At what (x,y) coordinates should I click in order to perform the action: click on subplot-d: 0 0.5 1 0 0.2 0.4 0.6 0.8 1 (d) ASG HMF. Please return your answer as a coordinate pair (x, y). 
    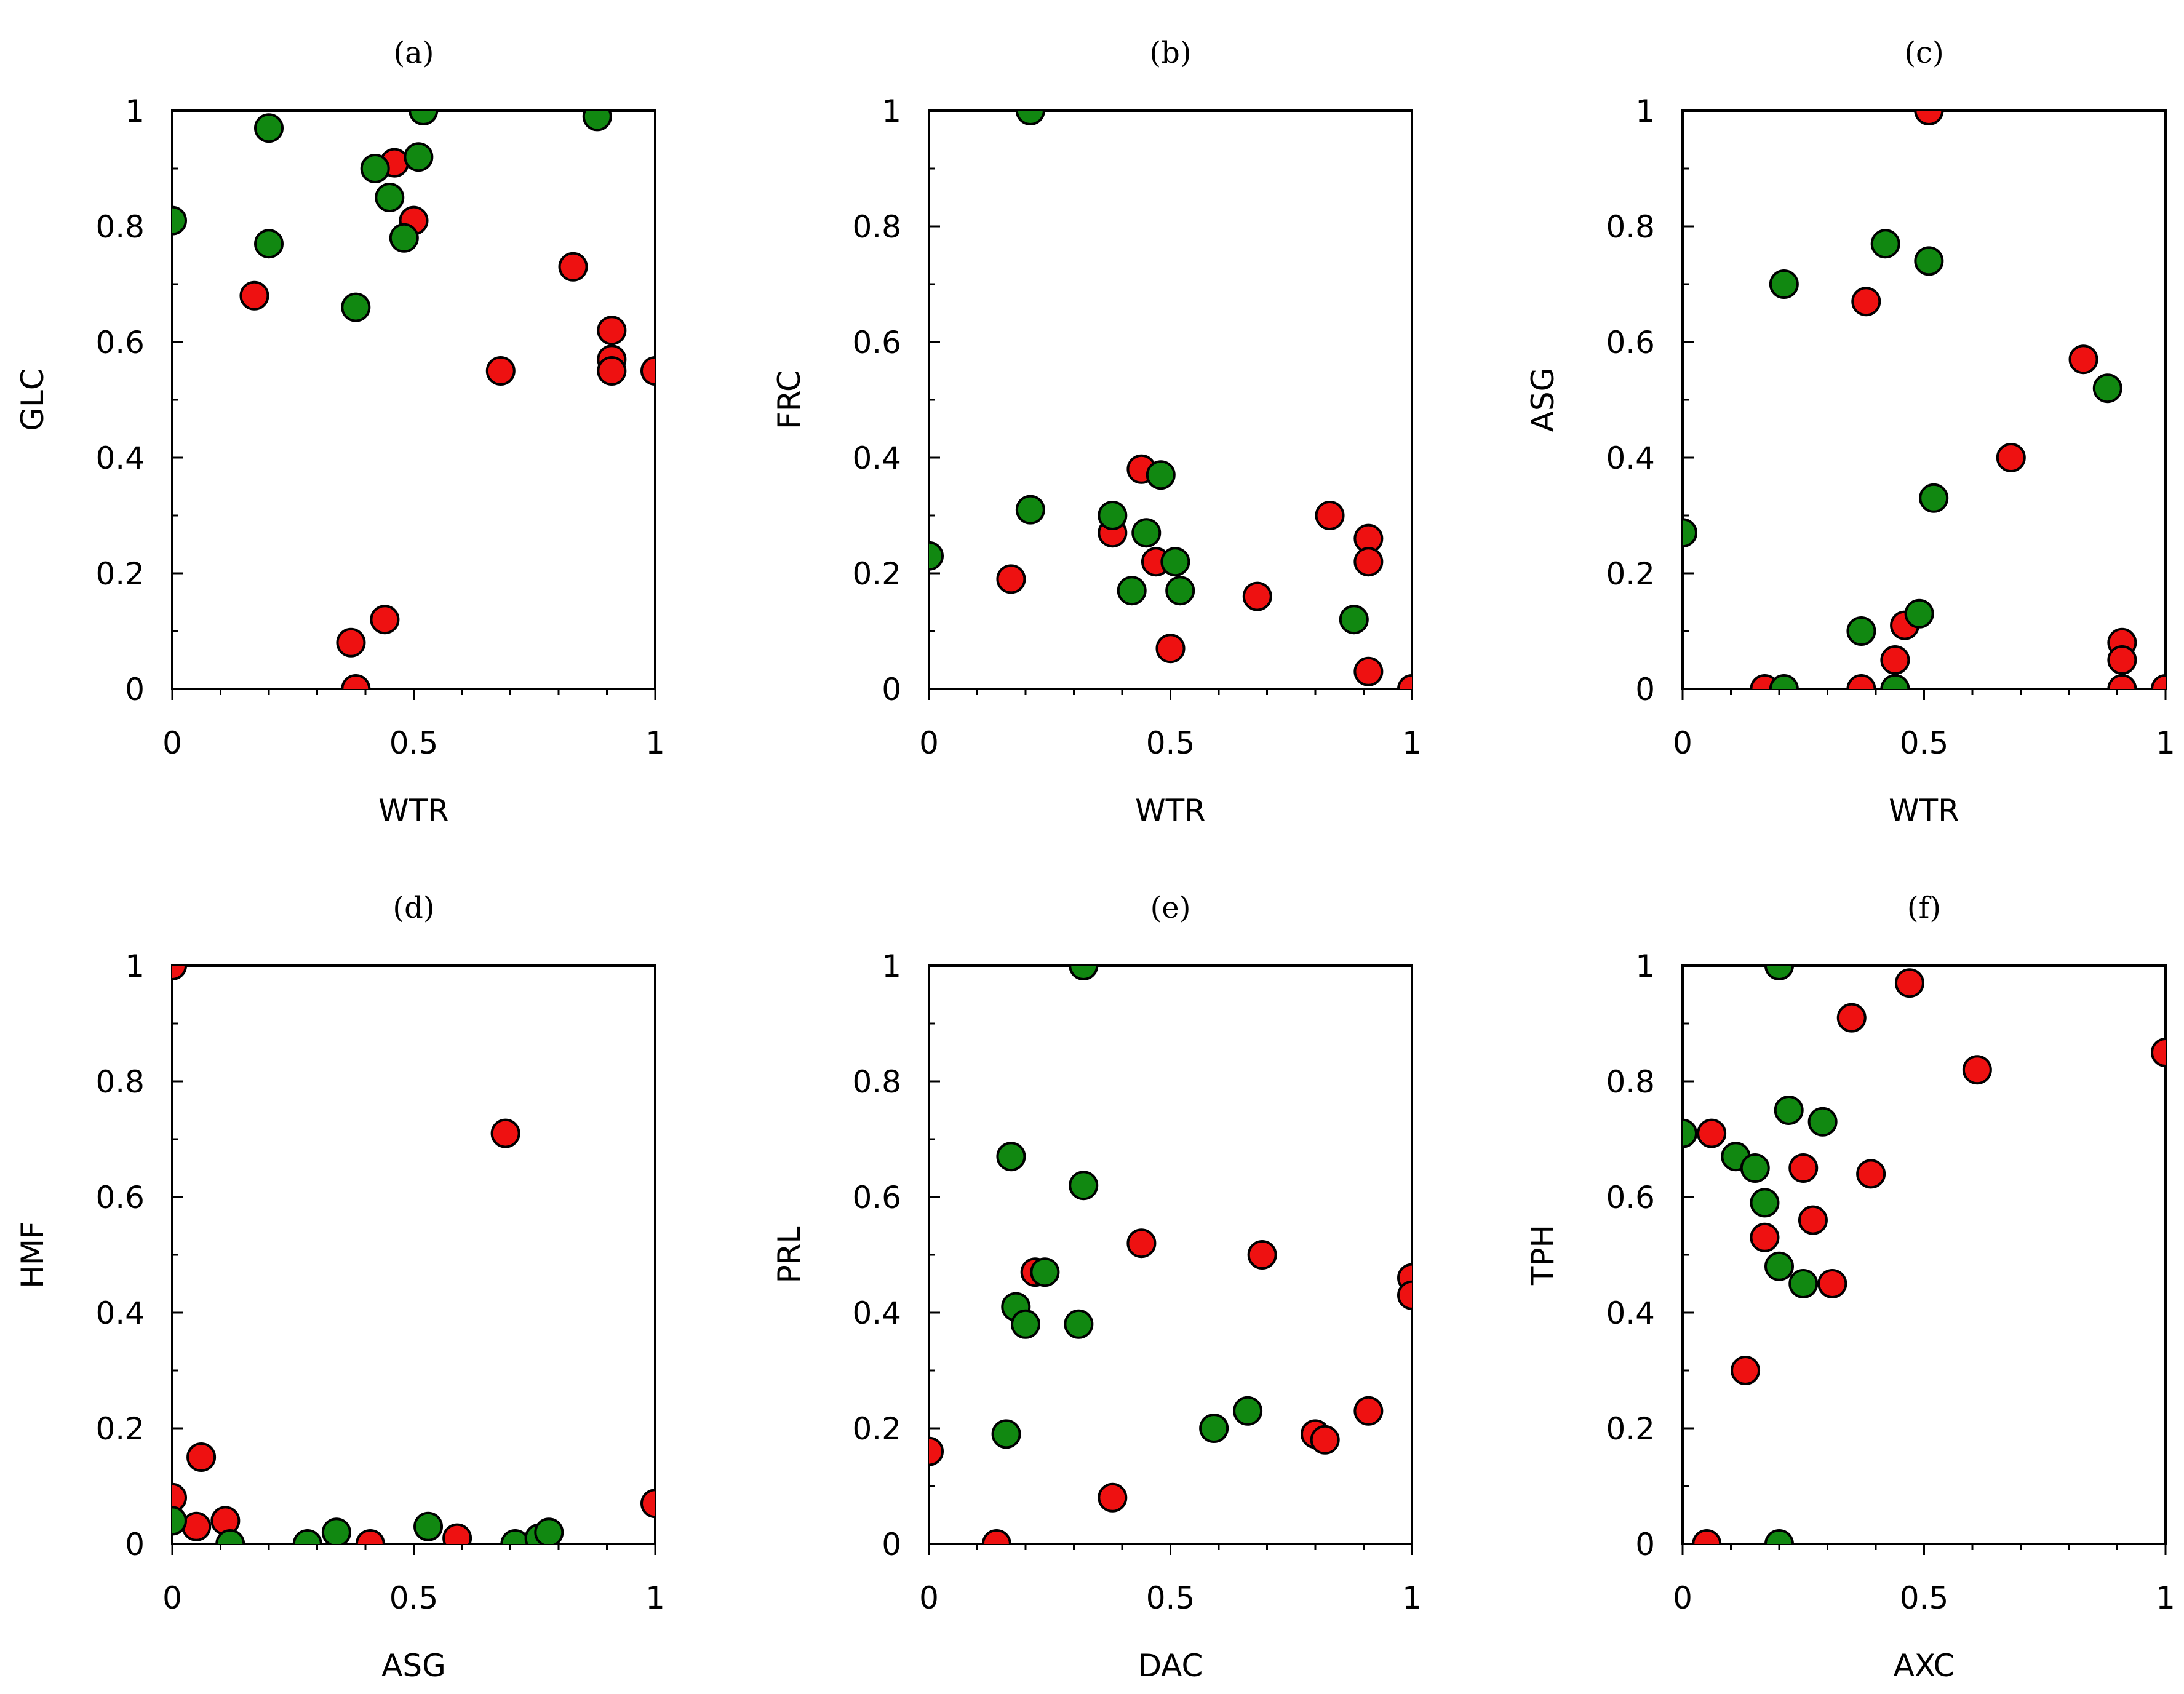
    Looking at the image, I should click on (340, 1287).